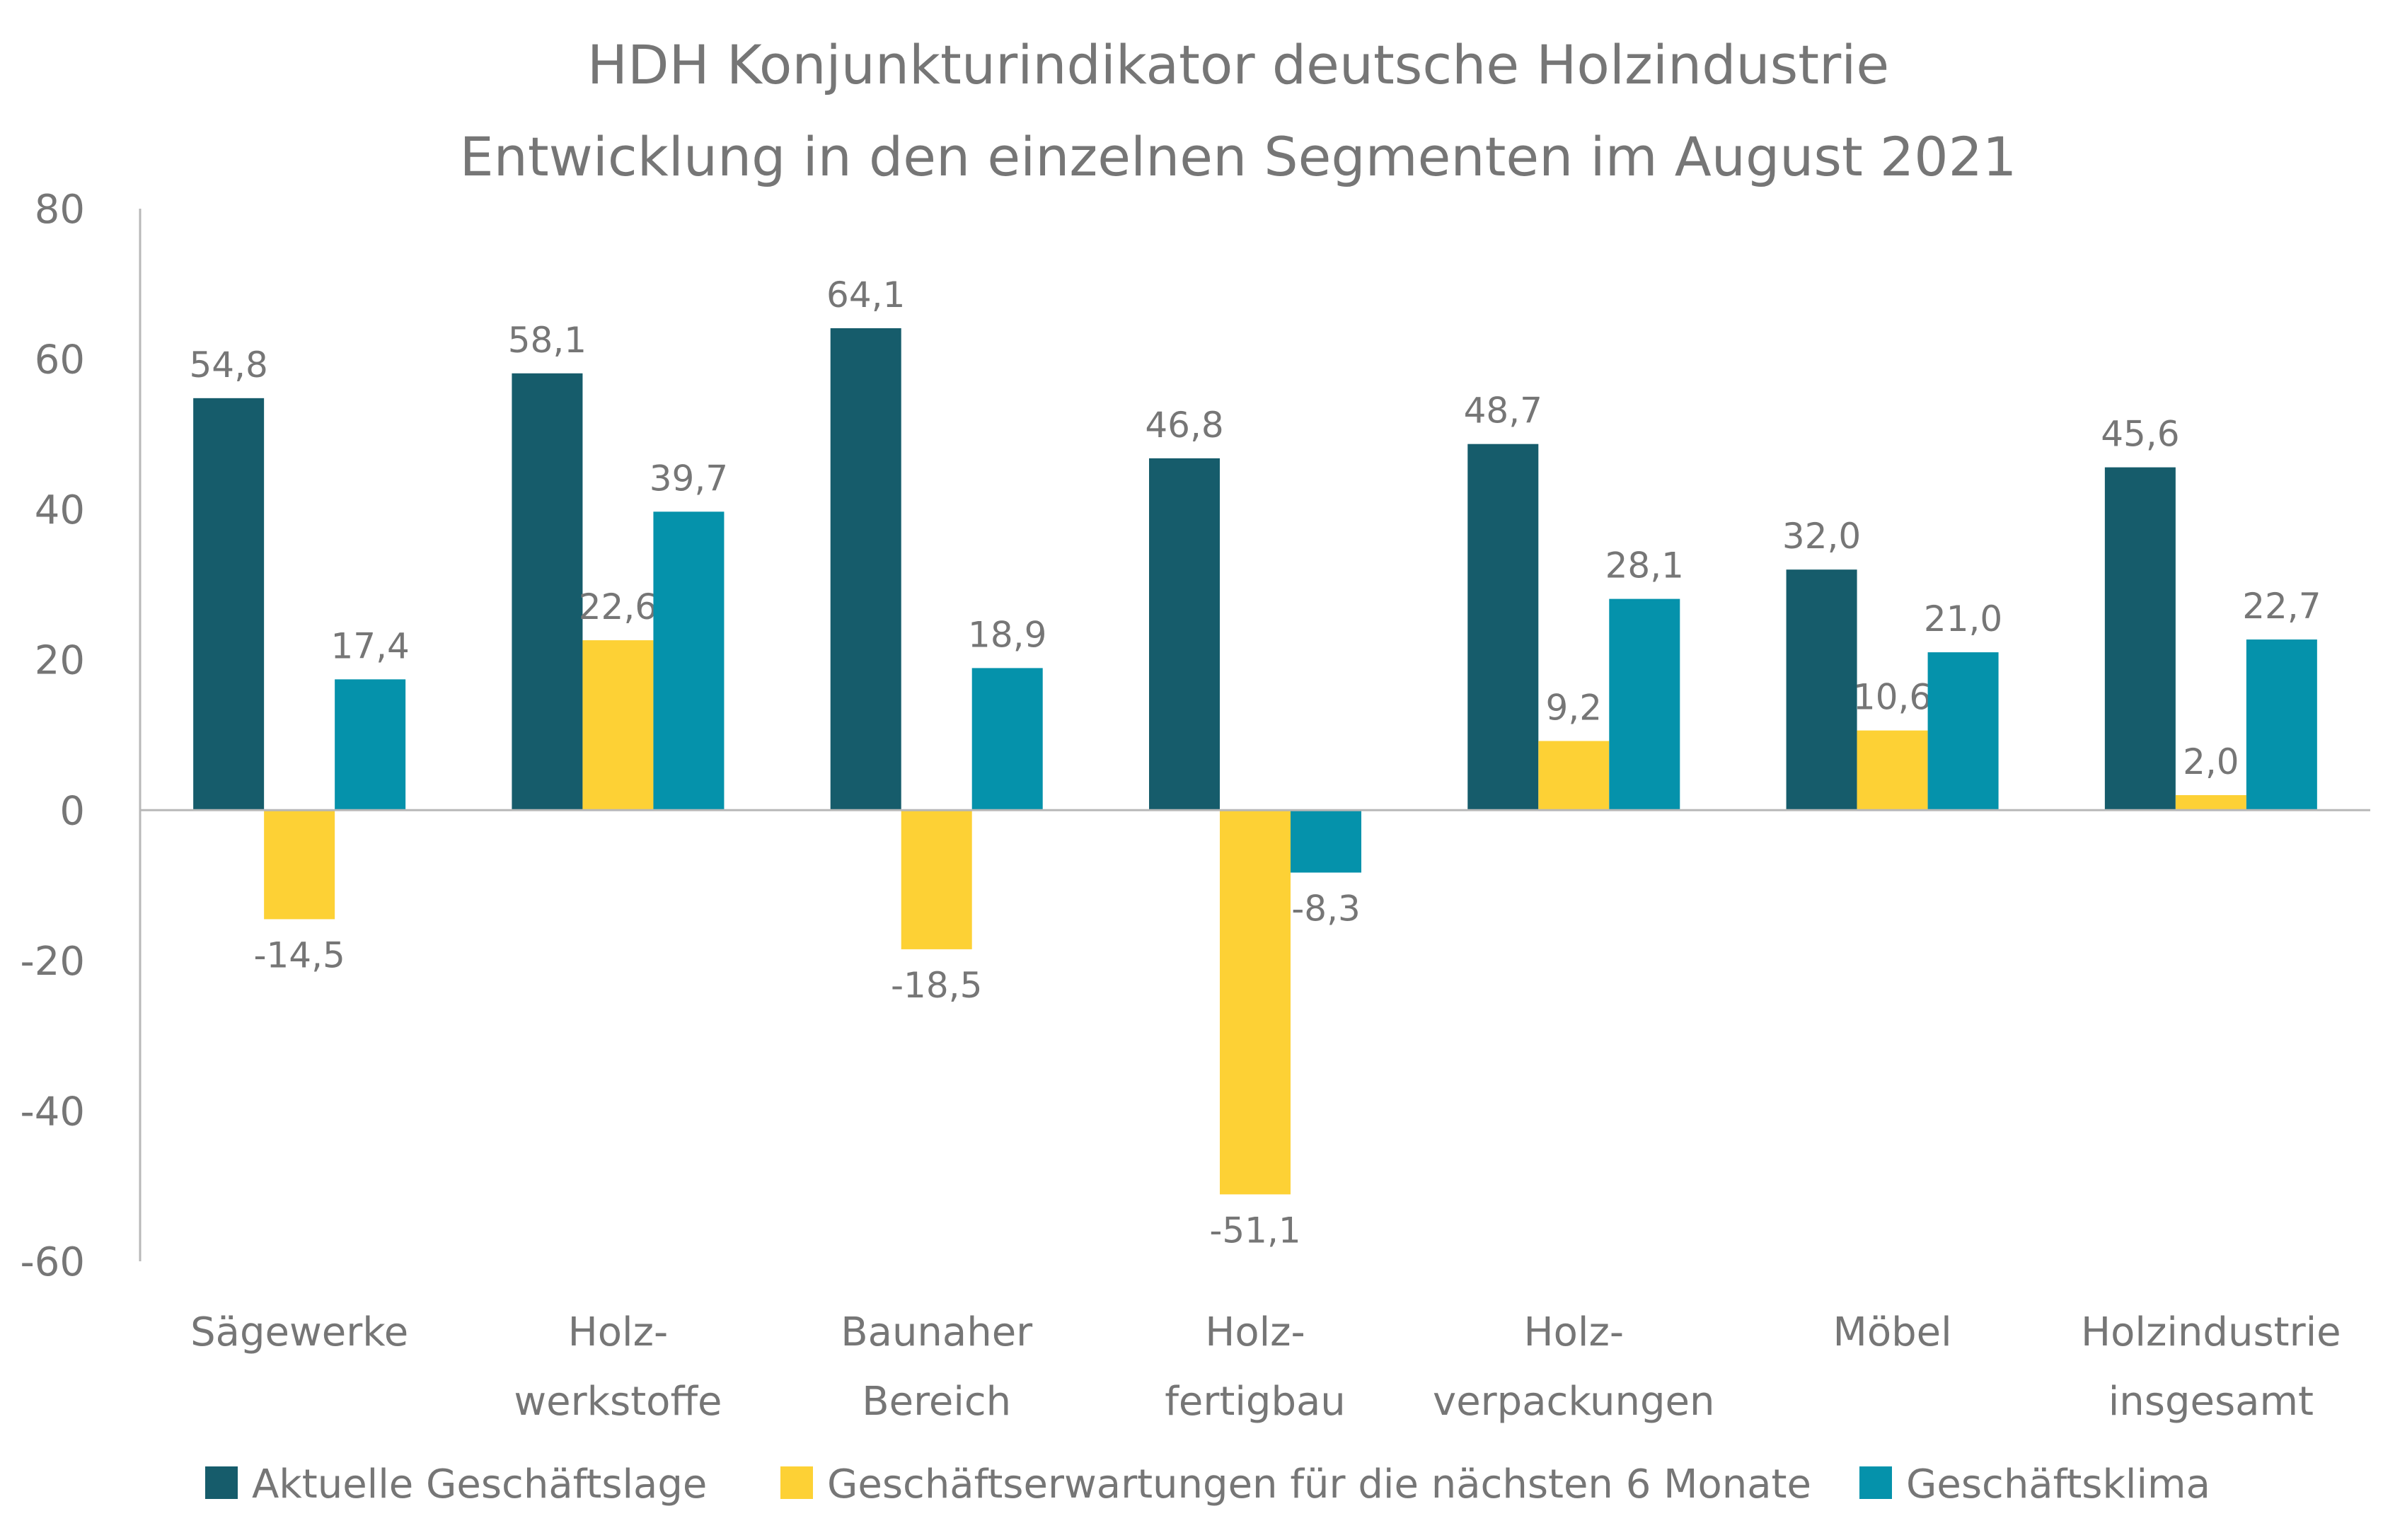 The width and height of the screenshot is (2383, 1540). What do you see at coordinates (1893, 1332) in the screenshot?
I see `x-tick-label: Möbel` at bounding box center [1893, 1332].